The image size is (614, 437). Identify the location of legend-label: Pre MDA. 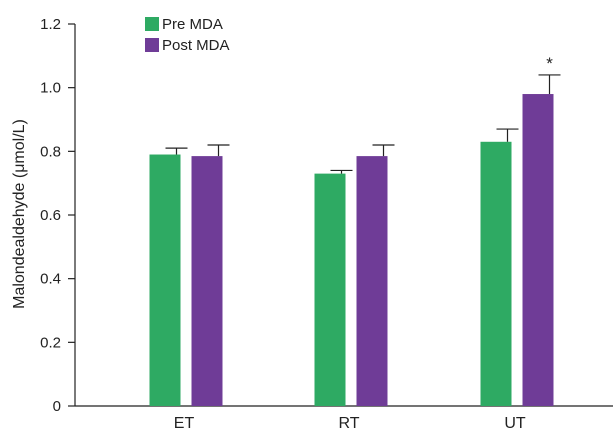
(192, 24).